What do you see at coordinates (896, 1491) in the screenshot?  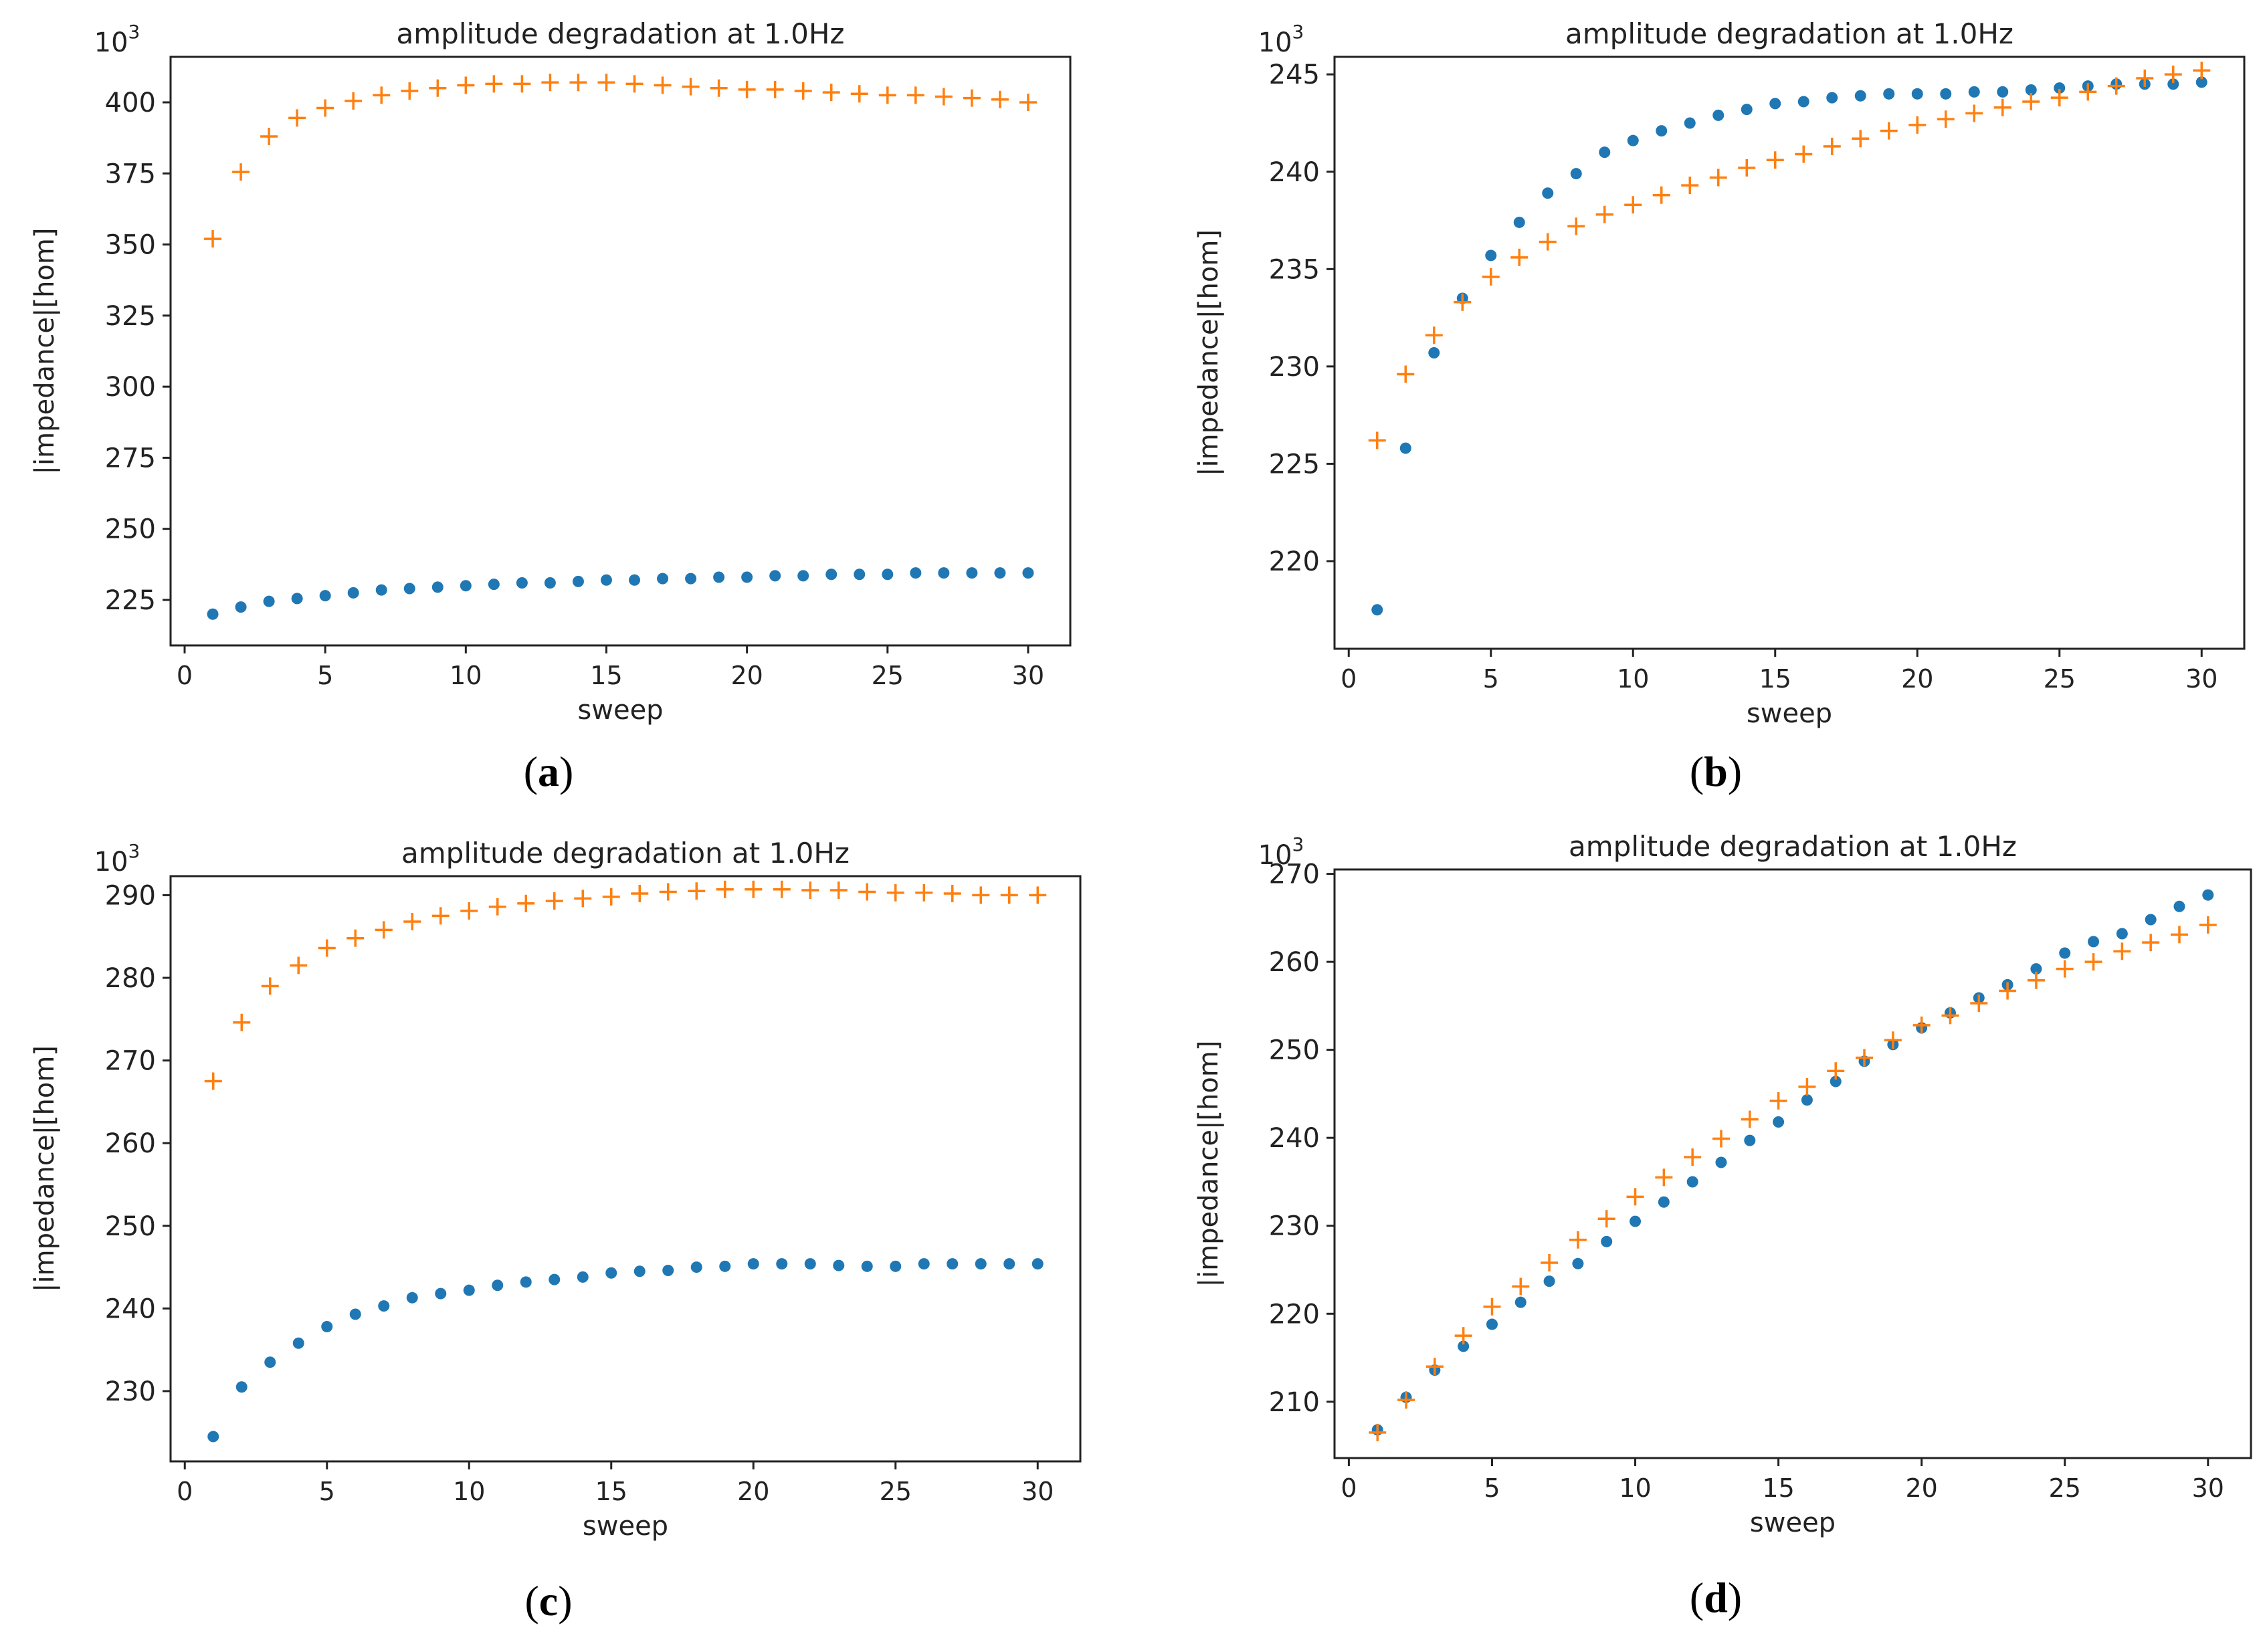 I see `x-tick-label: 25` at bounding box center [896, 1491].